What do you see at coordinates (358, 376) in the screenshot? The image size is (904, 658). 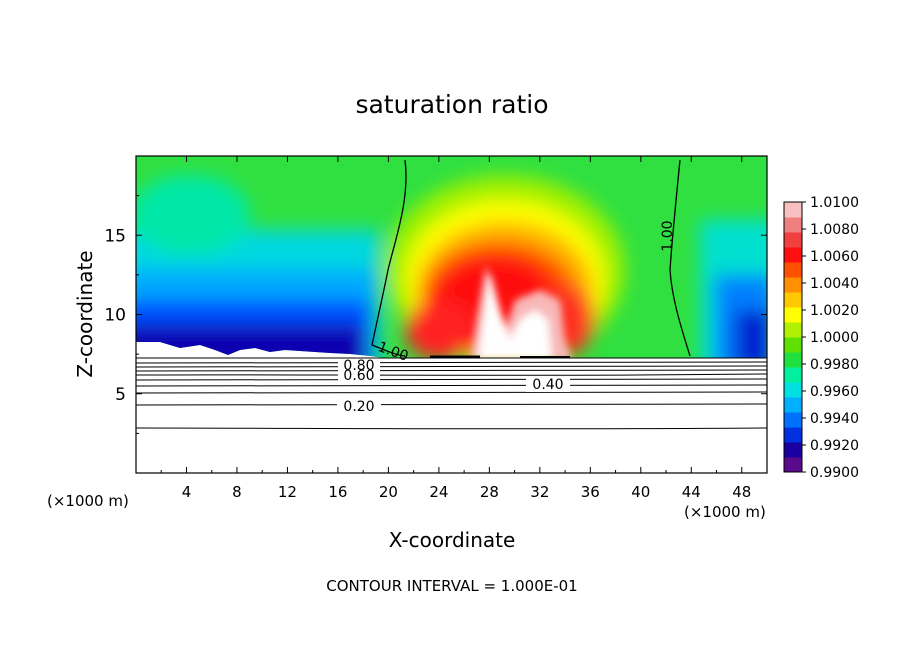 I see `contour-label: 0.60` at bounding box center [358, 376].